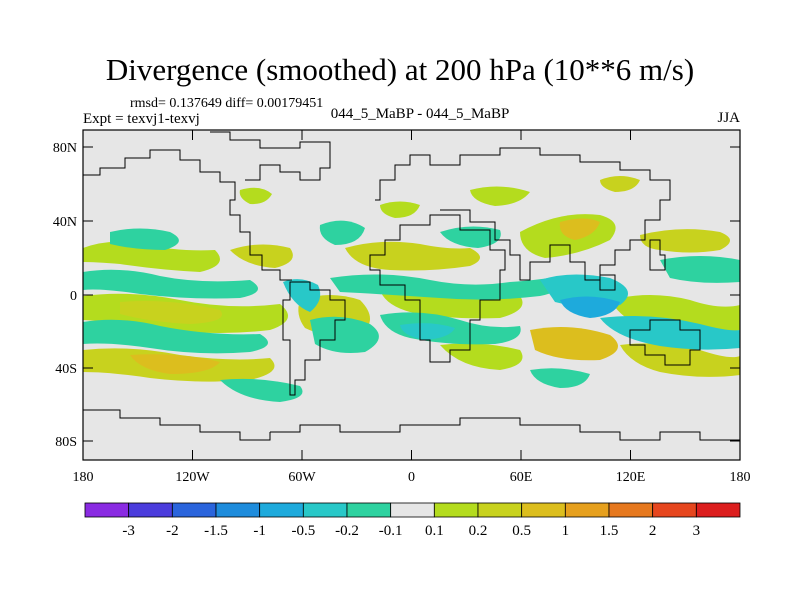  What do you see at coordinates (66, 369) in the screenshot?
I see `lat-tick-label: 40S` at bounding box center [66, 369].